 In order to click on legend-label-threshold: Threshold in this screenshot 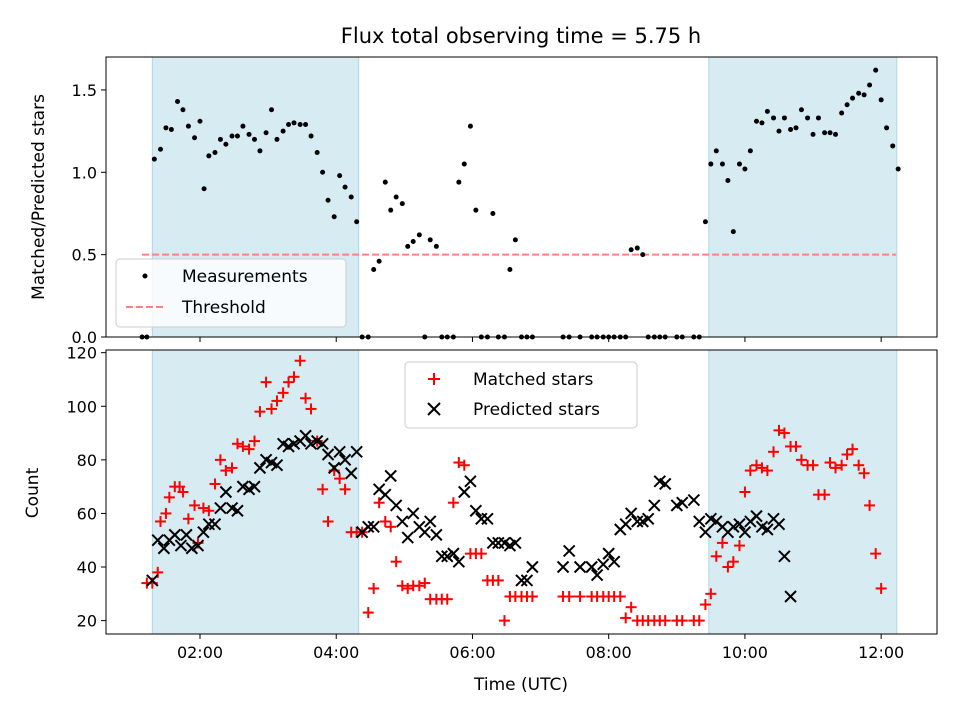, I will do `click(223, 308)`.